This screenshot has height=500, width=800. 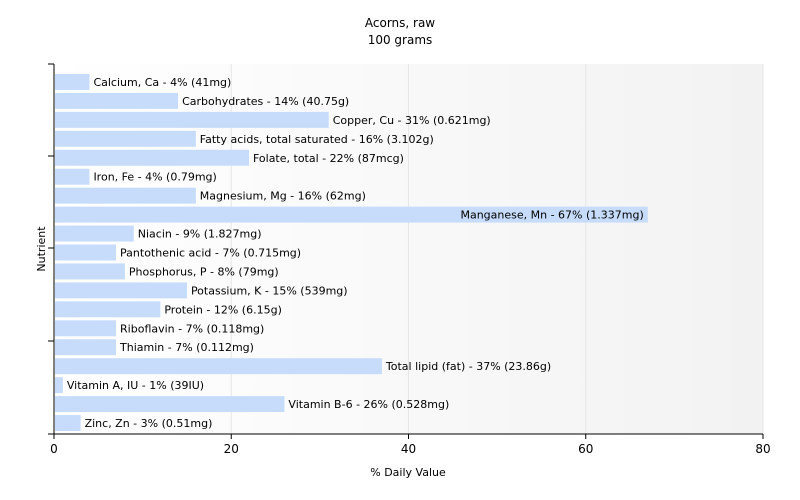 What do you see at coordinates (408, 472) in the screenshot?
I see `x-axis-label: % Daily Value` at bounding box center [408, 472].